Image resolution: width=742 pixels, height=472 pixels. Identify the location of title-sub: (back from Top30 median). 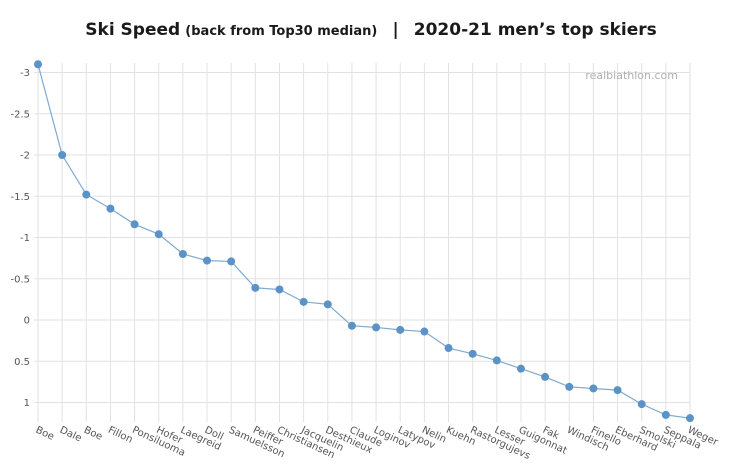
(281, 31).